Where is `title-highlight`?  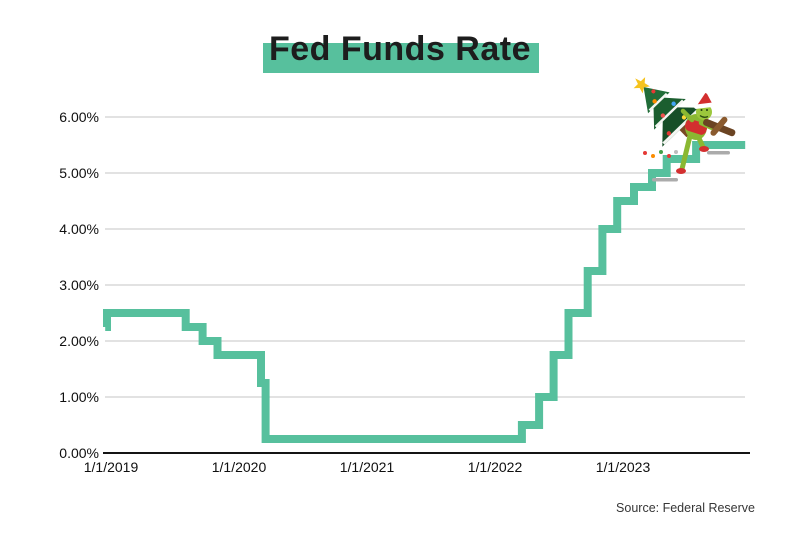
title-highlight is located at coordinates (401, 58).